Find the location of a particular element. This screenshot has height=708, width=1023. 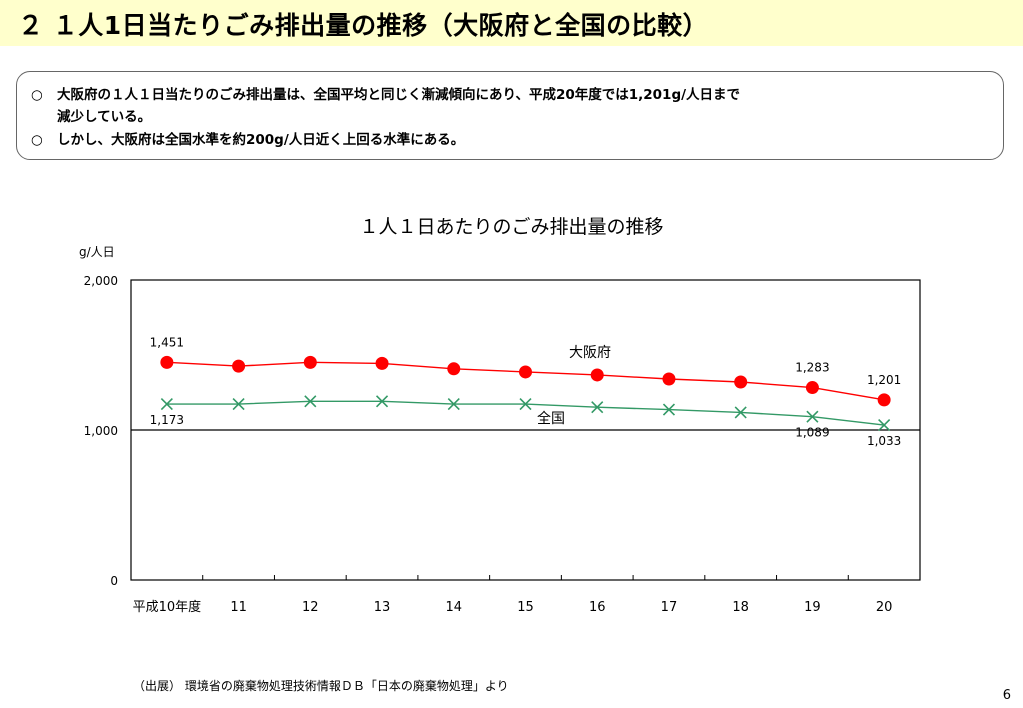

data-label: 1,089 is located at coordinates (812, 433).